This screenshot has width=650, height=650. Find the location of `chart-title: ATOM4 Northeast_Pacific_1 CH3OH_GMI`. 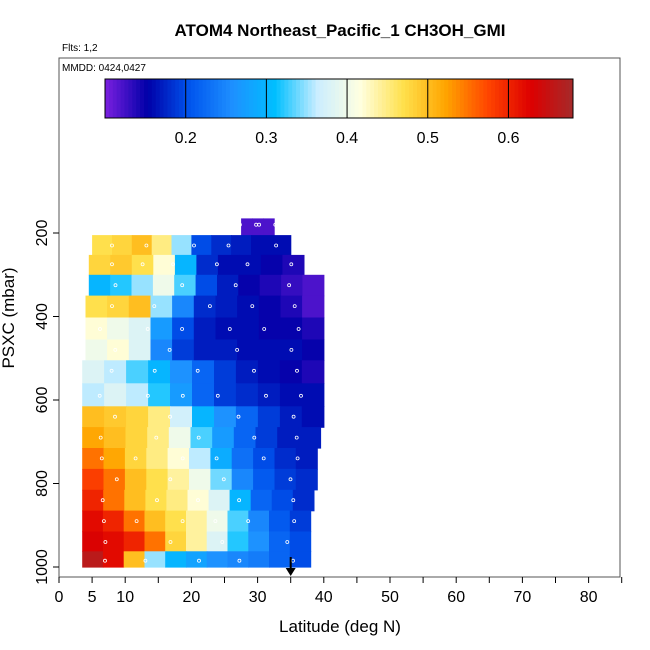

chart-title: ATOM4 Northeast_Pacific_1 CH3OH_GMI is located at coordinates (340, 30).